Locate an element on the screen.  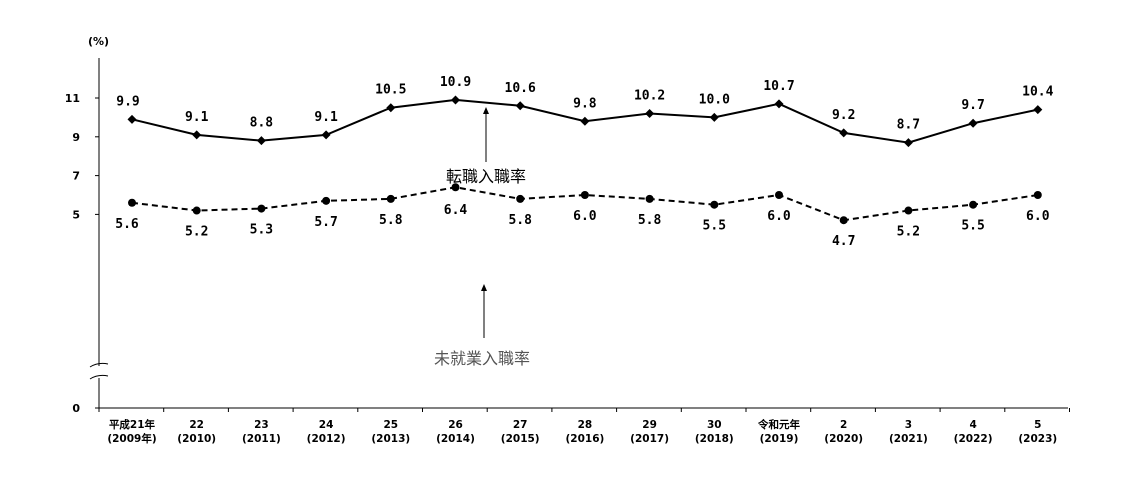
x-tick-label: 26 is located at coordinates (455, 425).